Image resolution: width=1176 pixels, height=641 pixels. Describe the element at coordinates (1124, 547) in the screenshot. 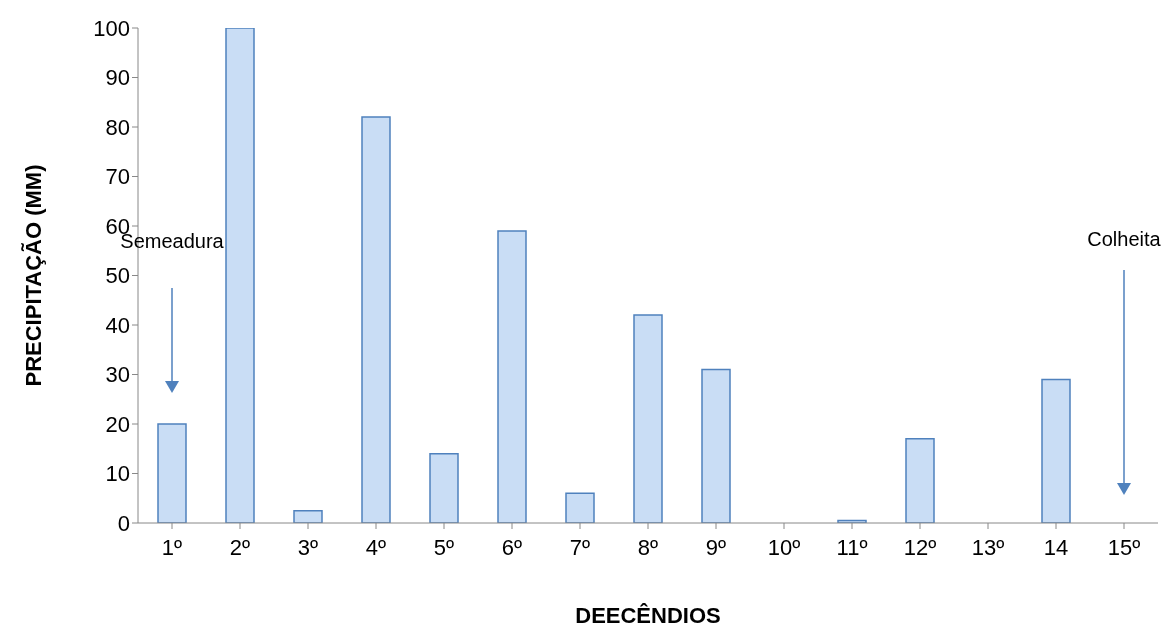

I see `x-tick-label: 15º` at that location.